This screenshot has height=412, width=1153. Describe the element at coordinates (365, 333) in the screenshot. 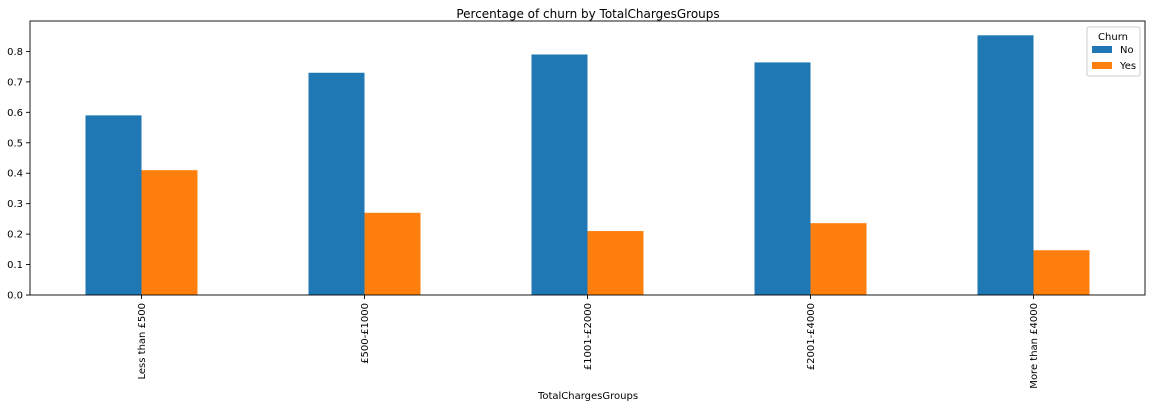

I see `x-tick-label: £500-£1000` at that location.